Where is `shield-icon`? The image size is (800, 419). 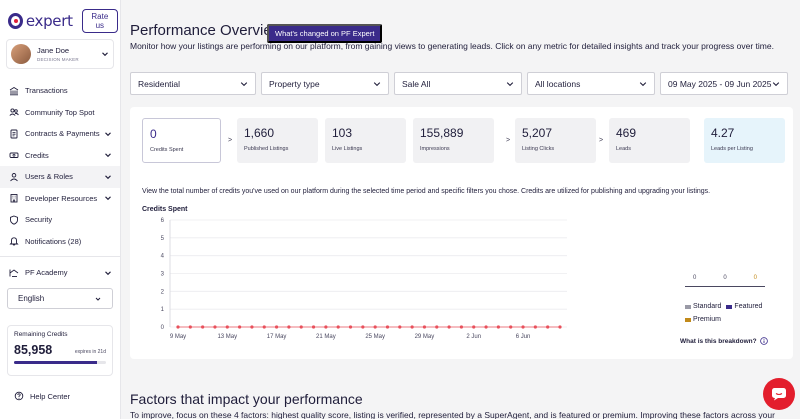
shield-icon is located at coordinates (14, 220).